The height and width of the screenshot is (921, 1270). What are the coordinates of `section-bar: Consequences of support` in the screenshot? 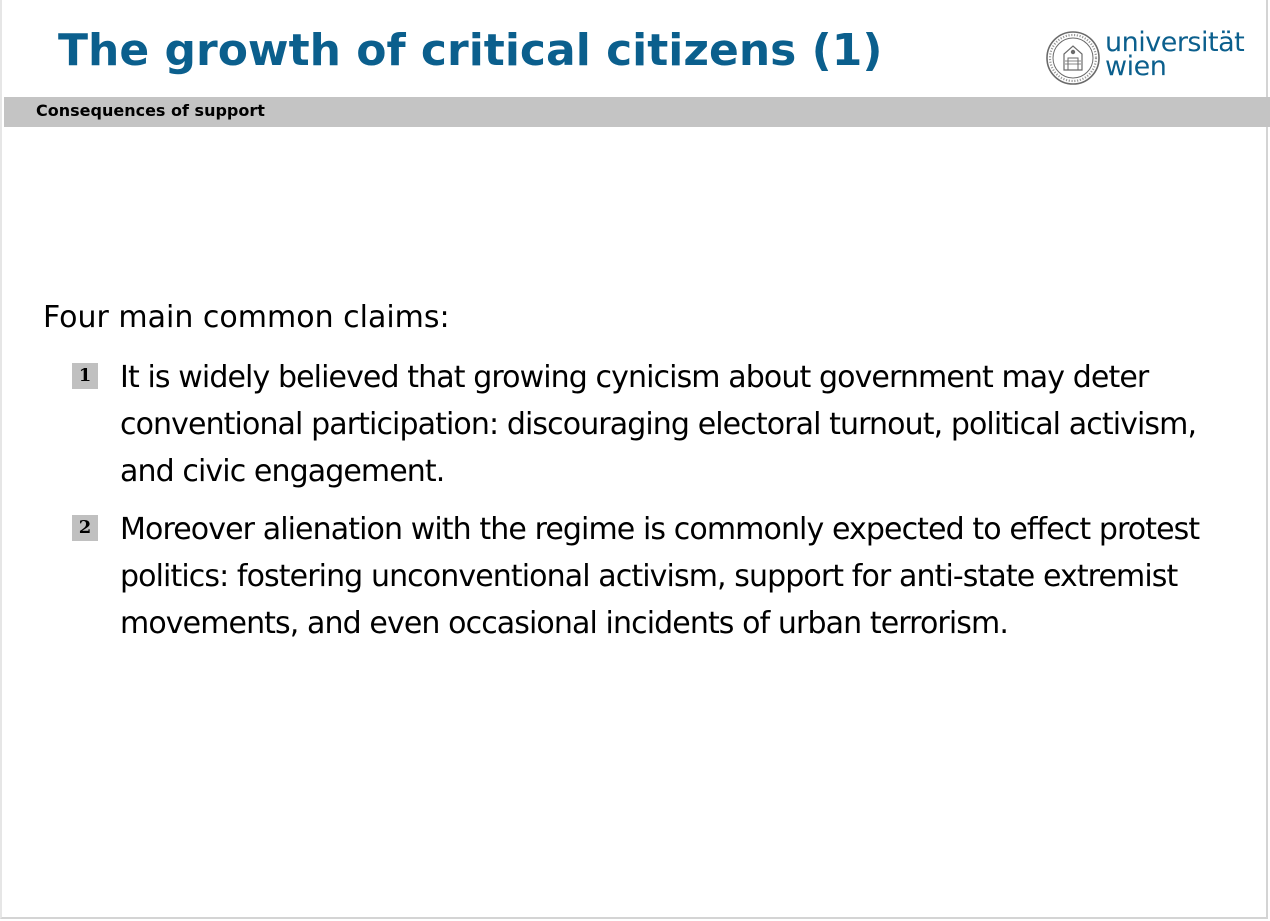 It's located at (637, 112).